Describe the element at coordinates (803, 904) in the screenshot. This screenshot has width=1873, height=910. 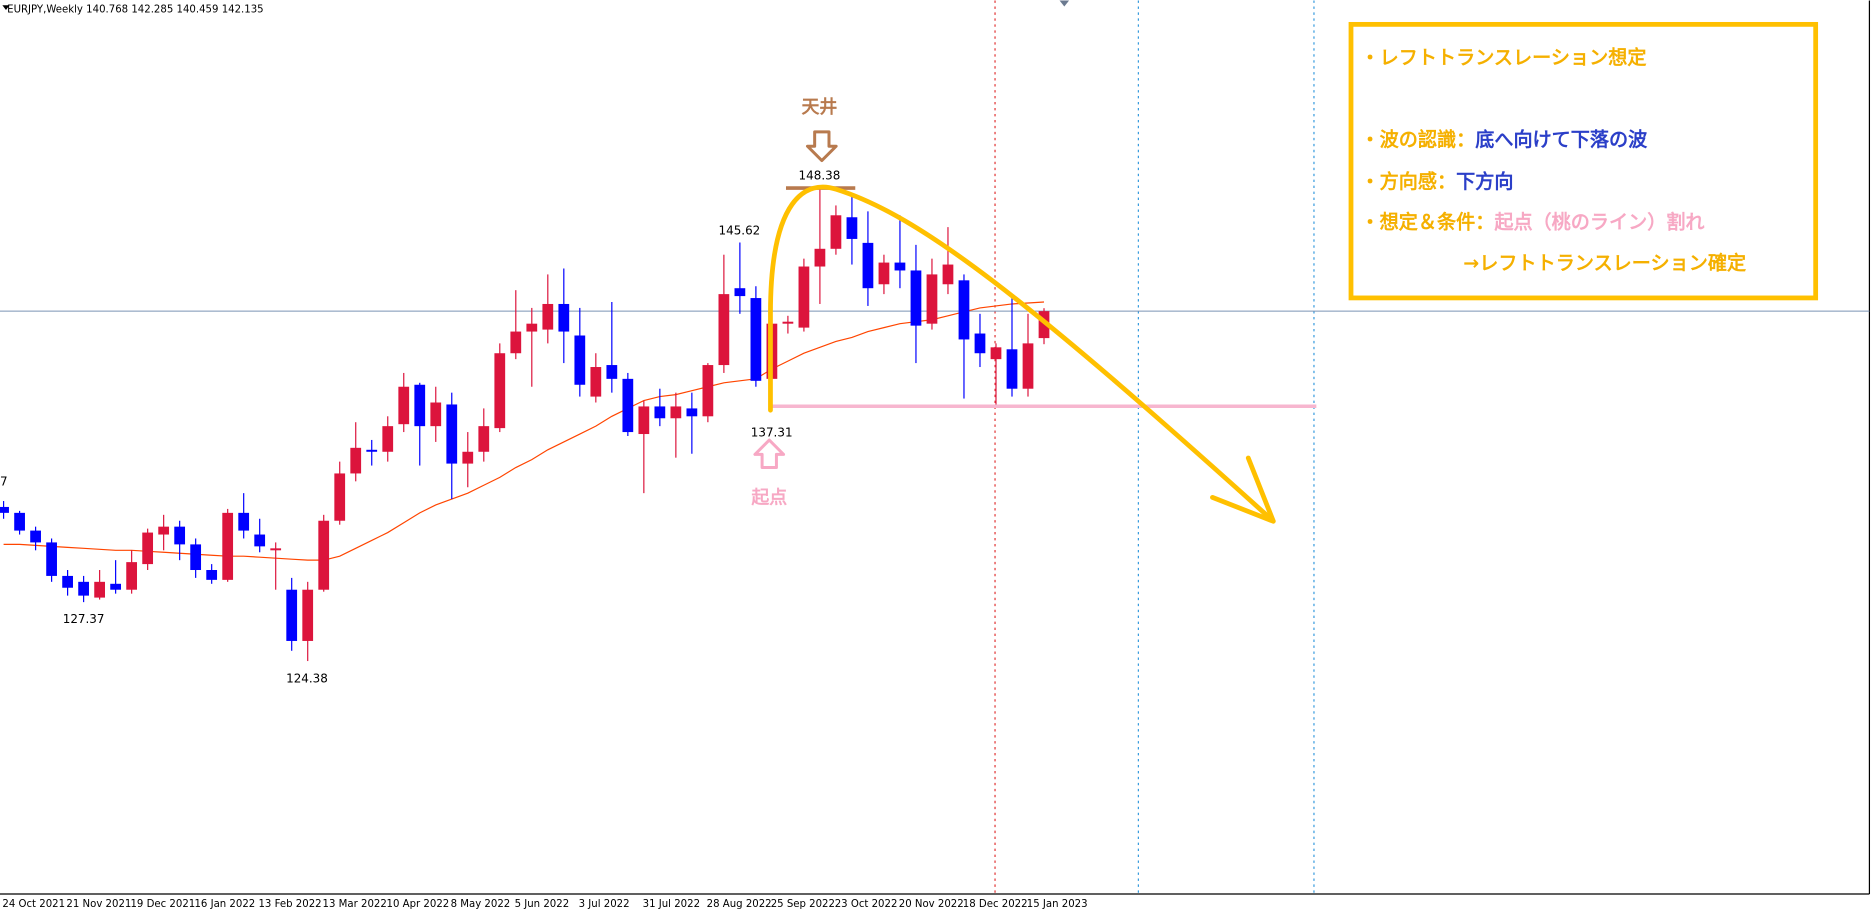
I see `x-tick-label: 25 Sep 2022` at that location.